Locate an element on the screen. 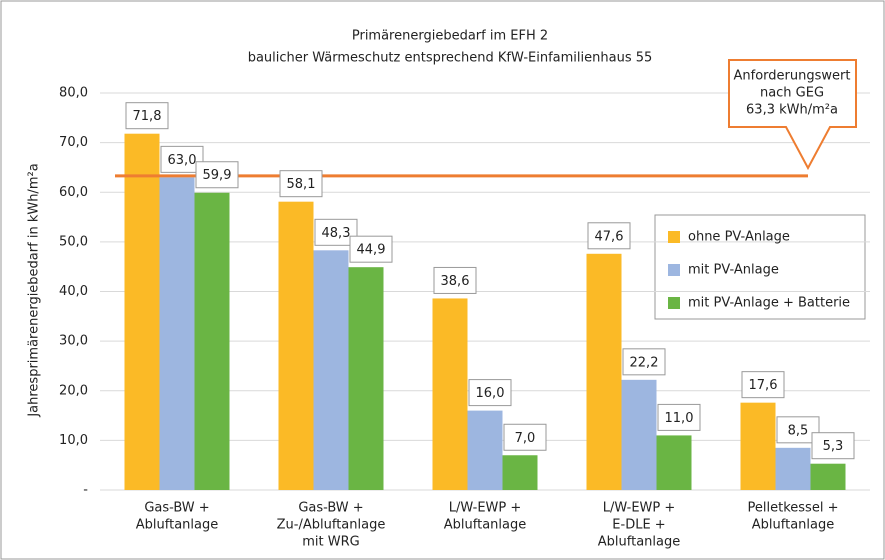 The height and width of the screenshot is (560, 885). value-label: 58,1 is located at coordinates (301, 184).